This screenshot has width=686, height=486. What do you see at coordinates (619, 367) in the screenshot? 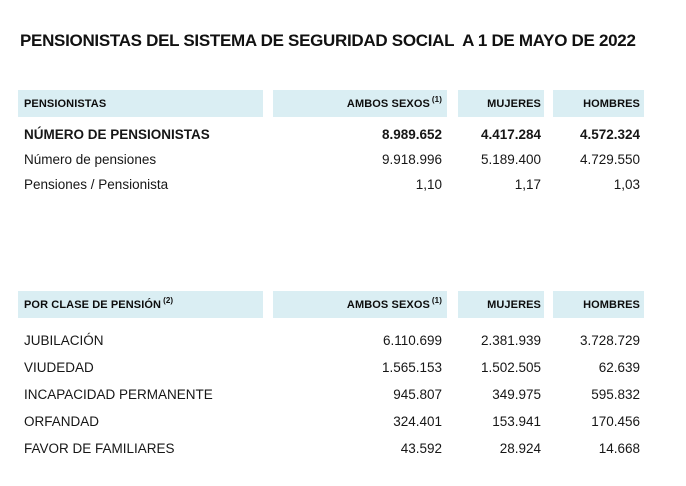
I see `value-hombres: 62.639` at bounding box center [619, 367].